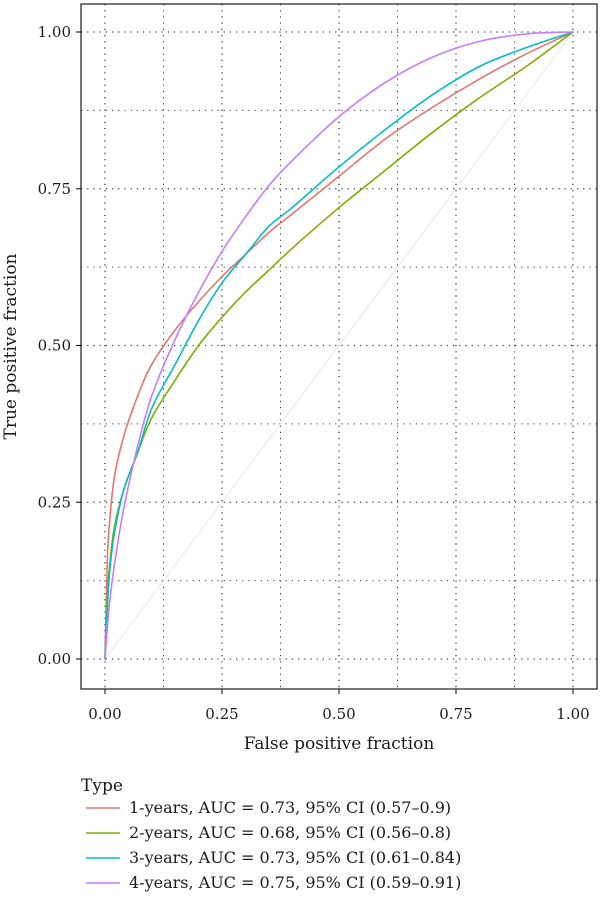 The image size is (600, 909). I want to click on legend-label-3: 3-years, AUC = 0.73, 95% CI (0.61–0.84), so click(295, 857).